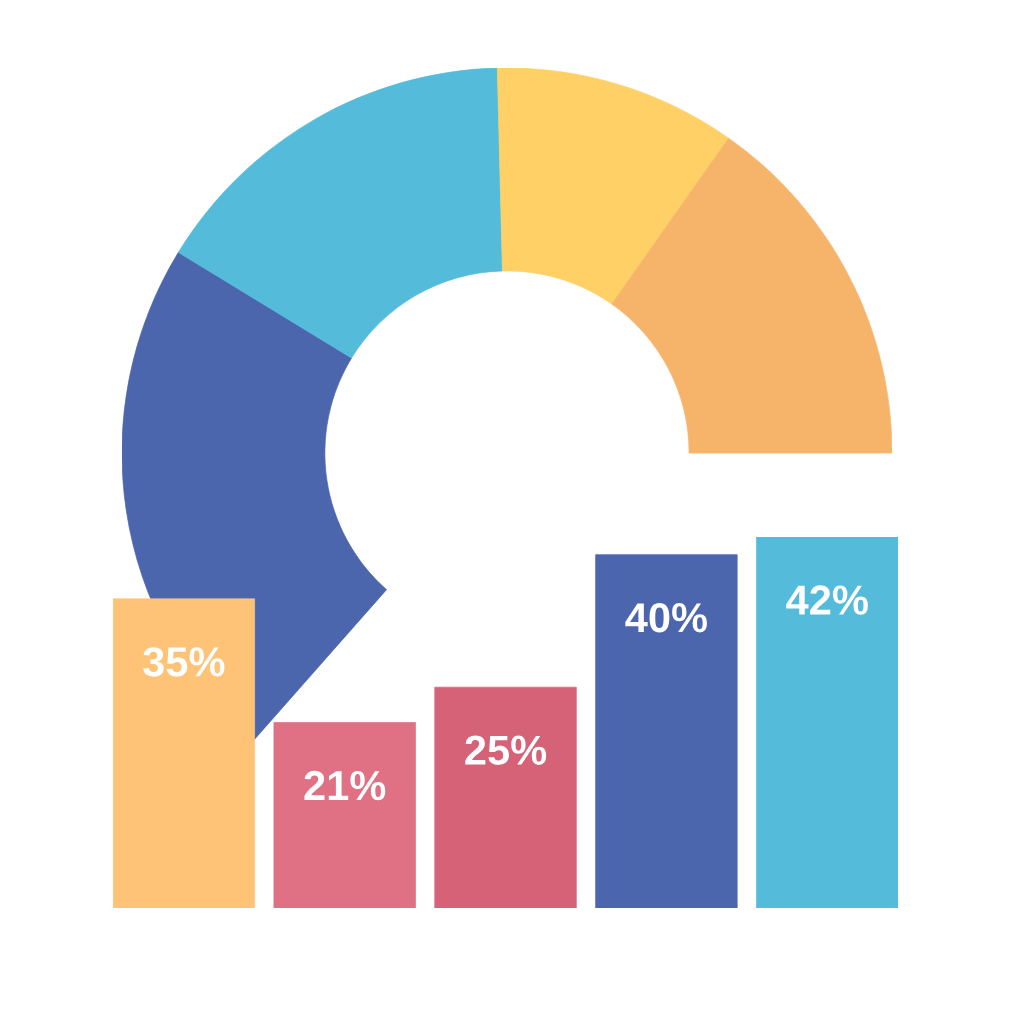 This screenshot has height=1024, width=1024. What do you see at coordinates (184, 662) in the screenshot?
I see `data-label: 35%` at bounding box center [184, 662].